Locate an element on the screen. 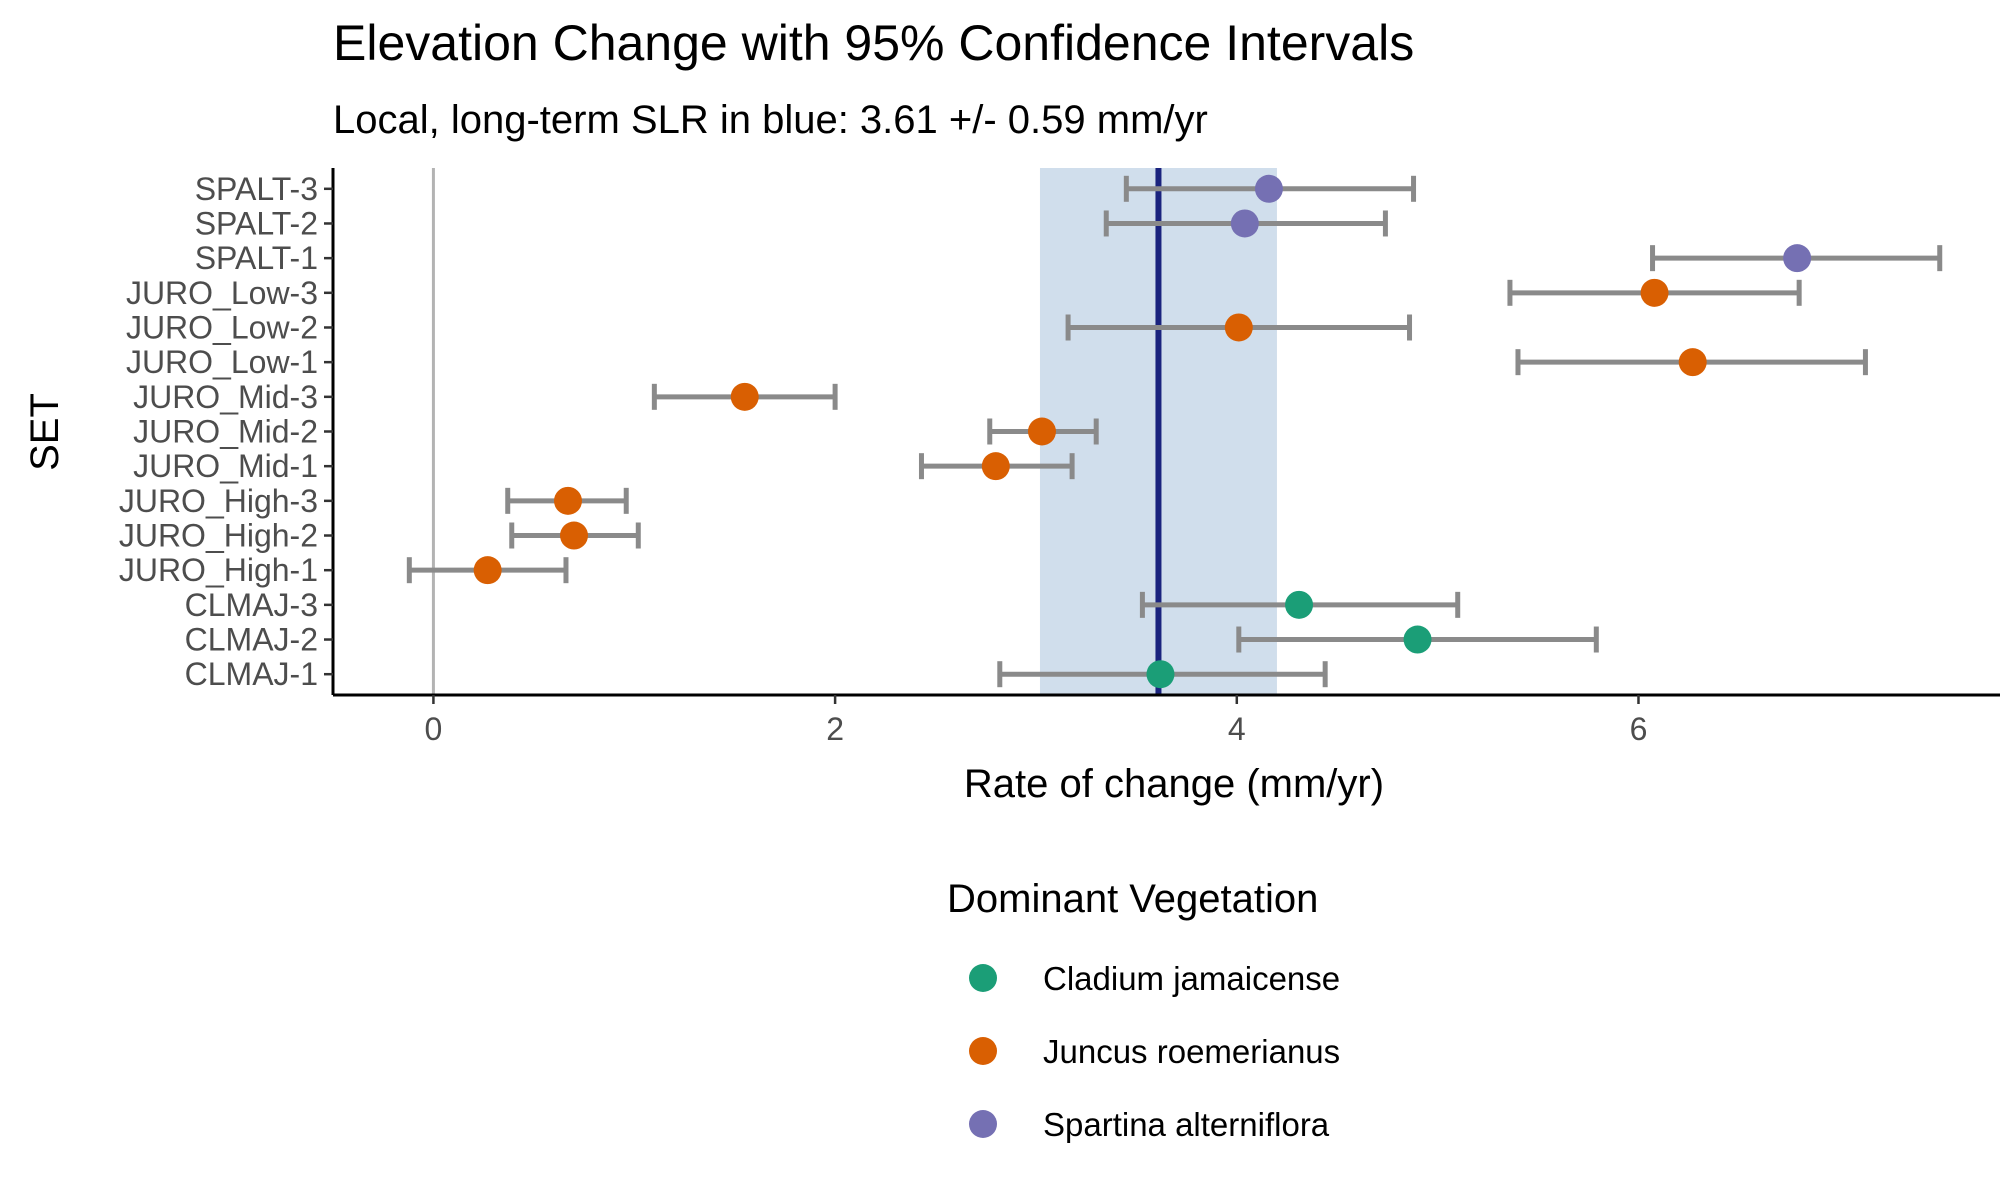 This screenshot has width=2016, height=1200. y-tick-label: JURO_Mid-3 is located at coordinates (225, 397).